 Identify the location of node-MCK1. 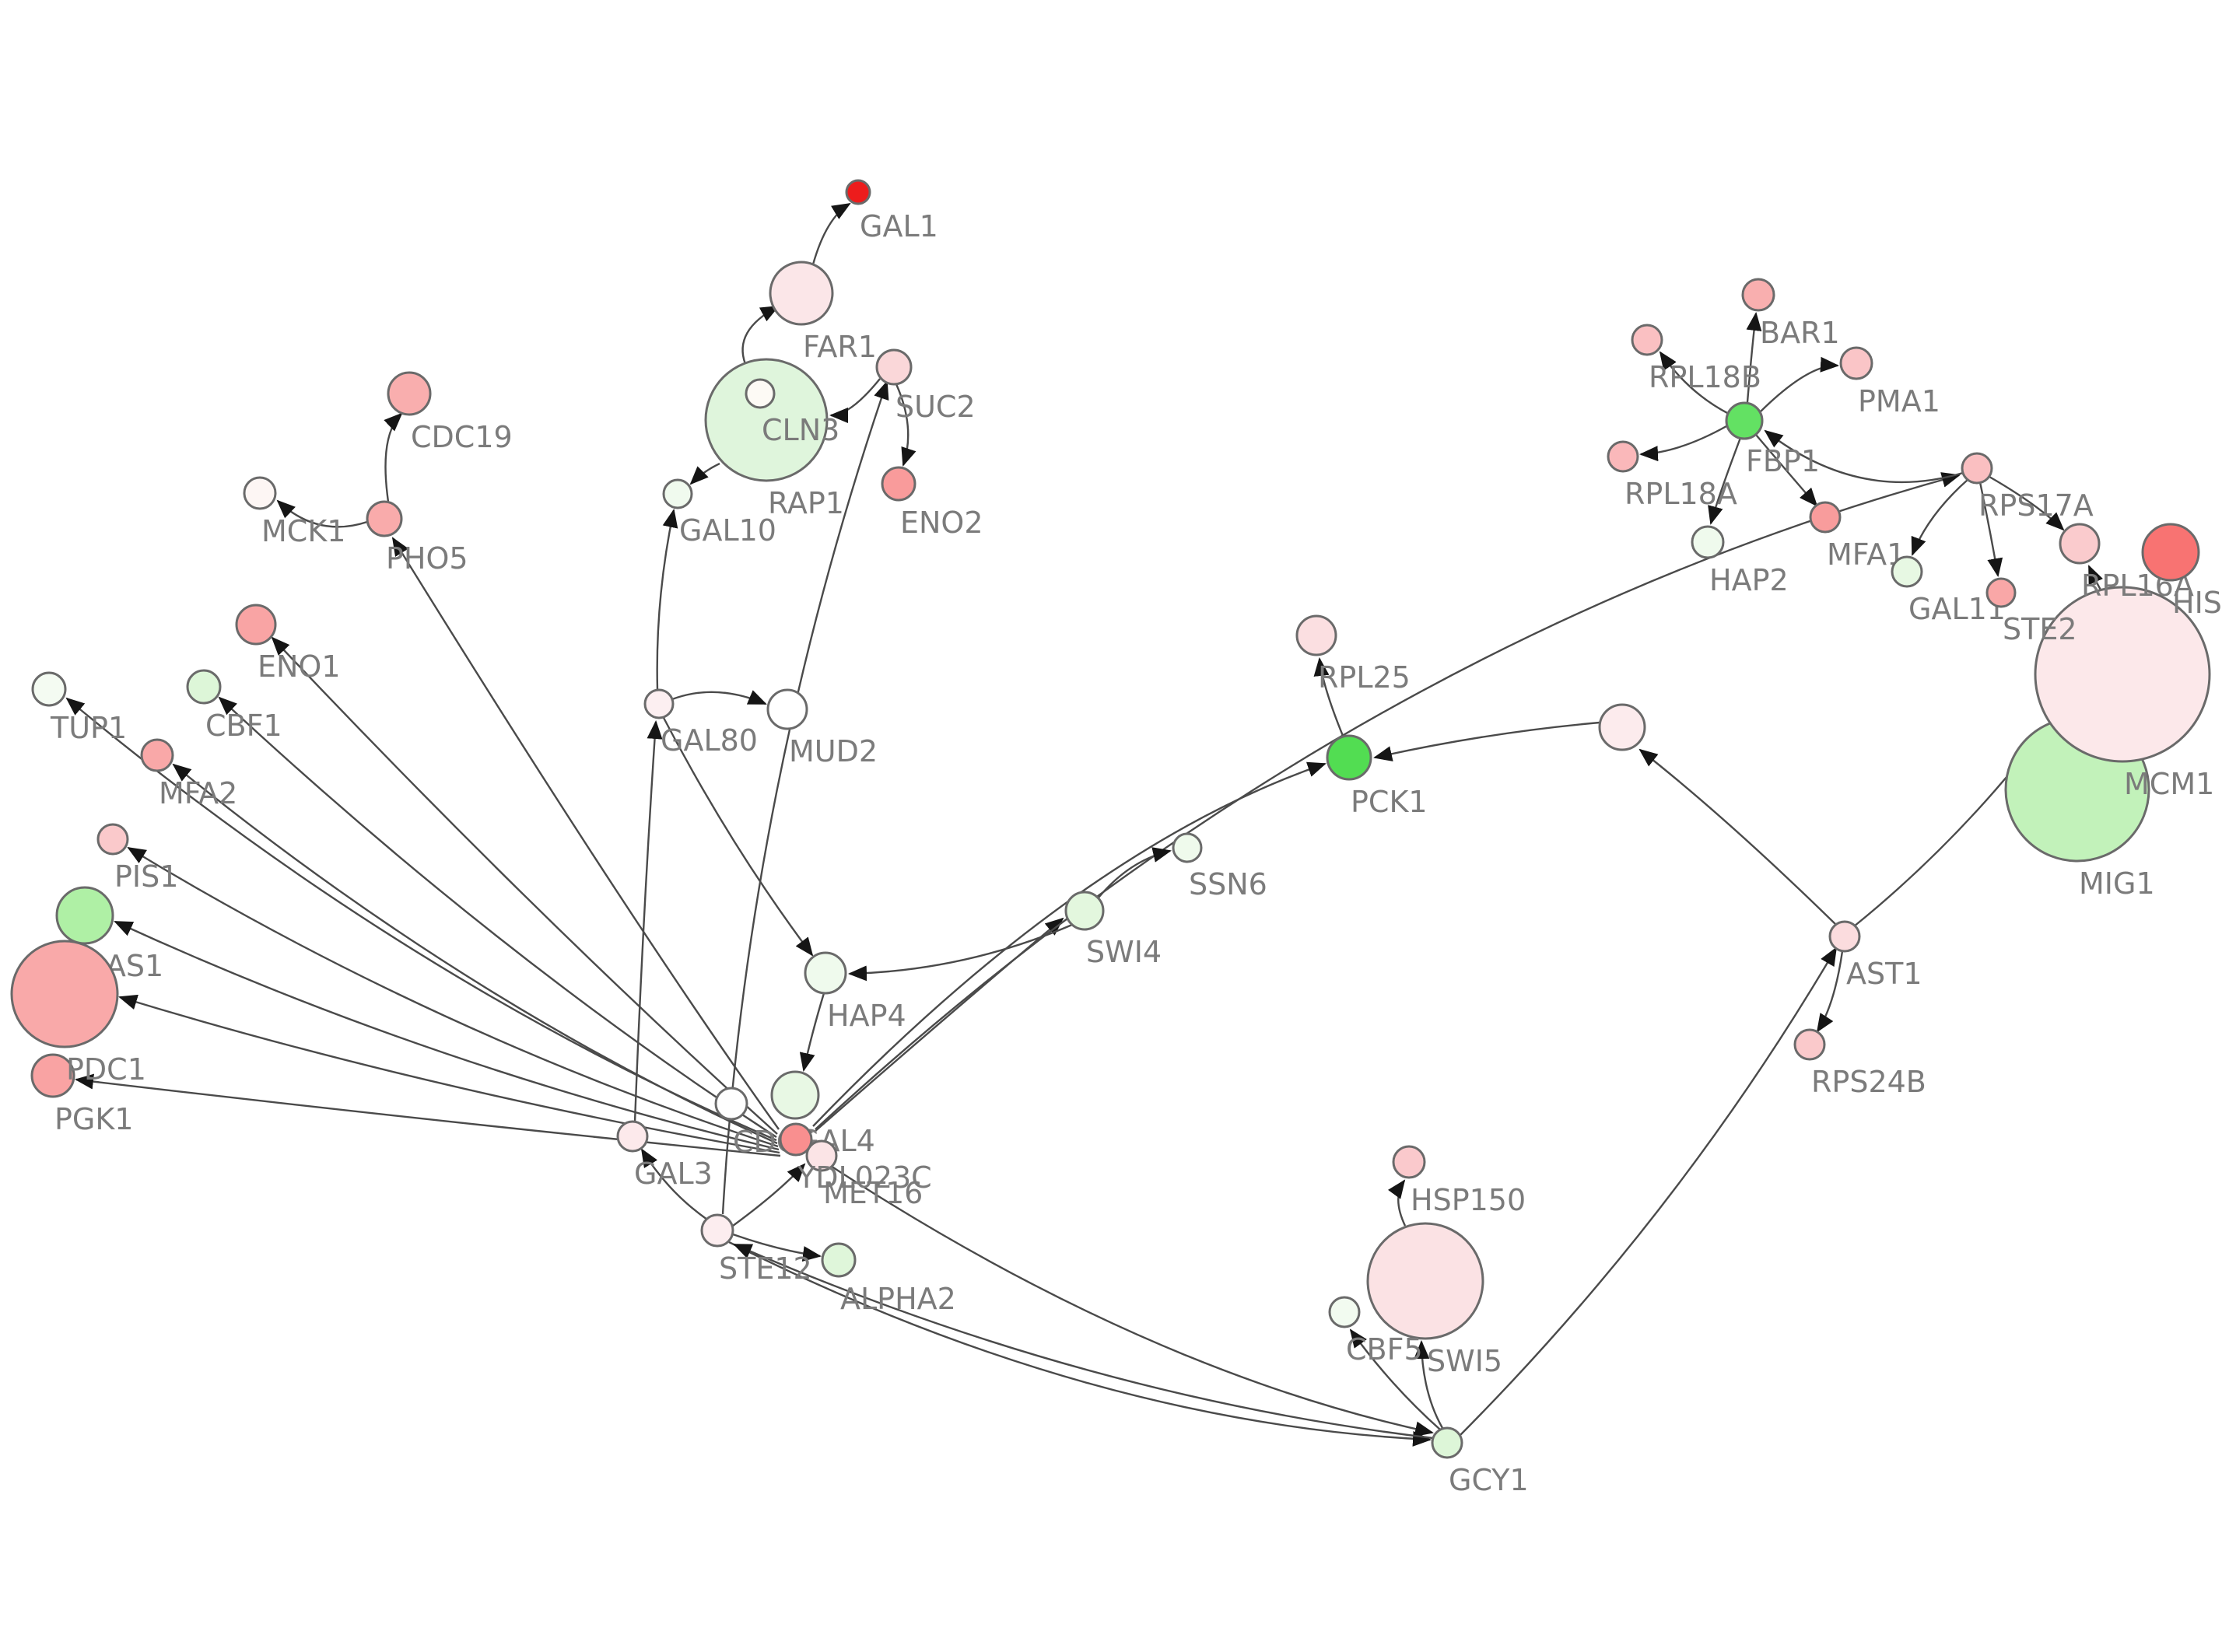
(260, 493).